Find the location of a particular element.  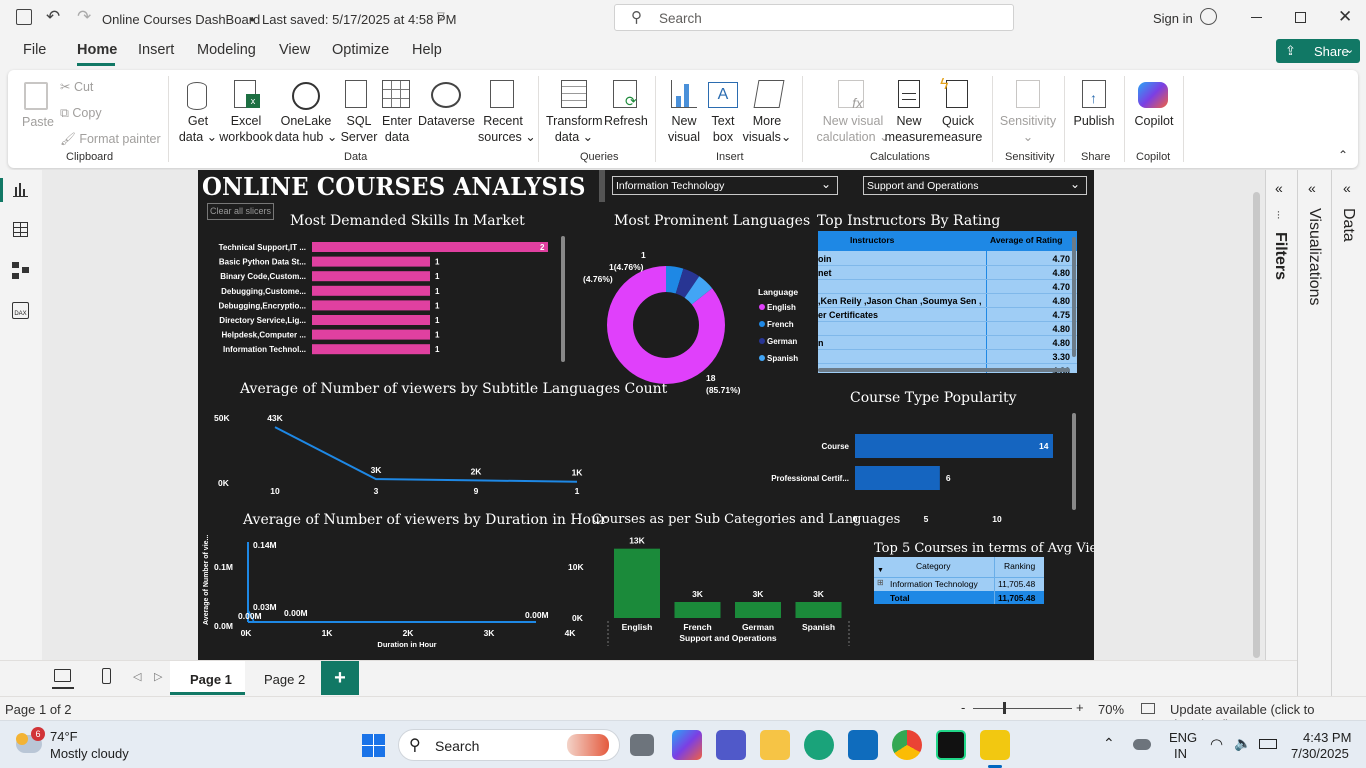

chrome-icon is located at coordinates (907, 745).